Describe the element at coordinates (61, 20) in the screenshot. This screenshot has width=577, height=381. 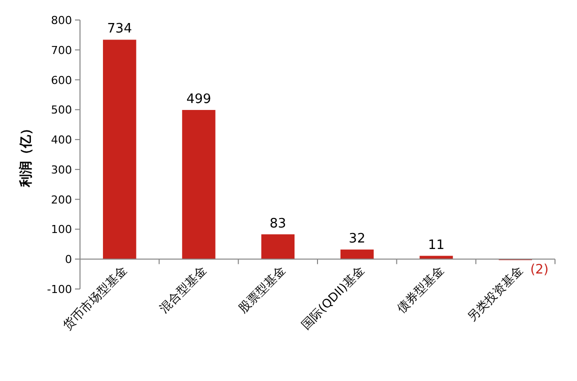
I see `y-tick-label: 800` at that location.